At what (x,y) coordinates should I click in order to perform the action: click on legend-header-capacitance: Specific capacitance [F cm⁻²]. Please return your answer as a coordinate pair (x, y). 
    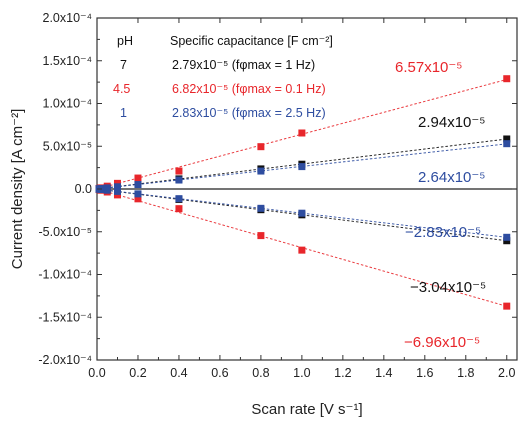
    Looking at the image, I should click on (251, 41).